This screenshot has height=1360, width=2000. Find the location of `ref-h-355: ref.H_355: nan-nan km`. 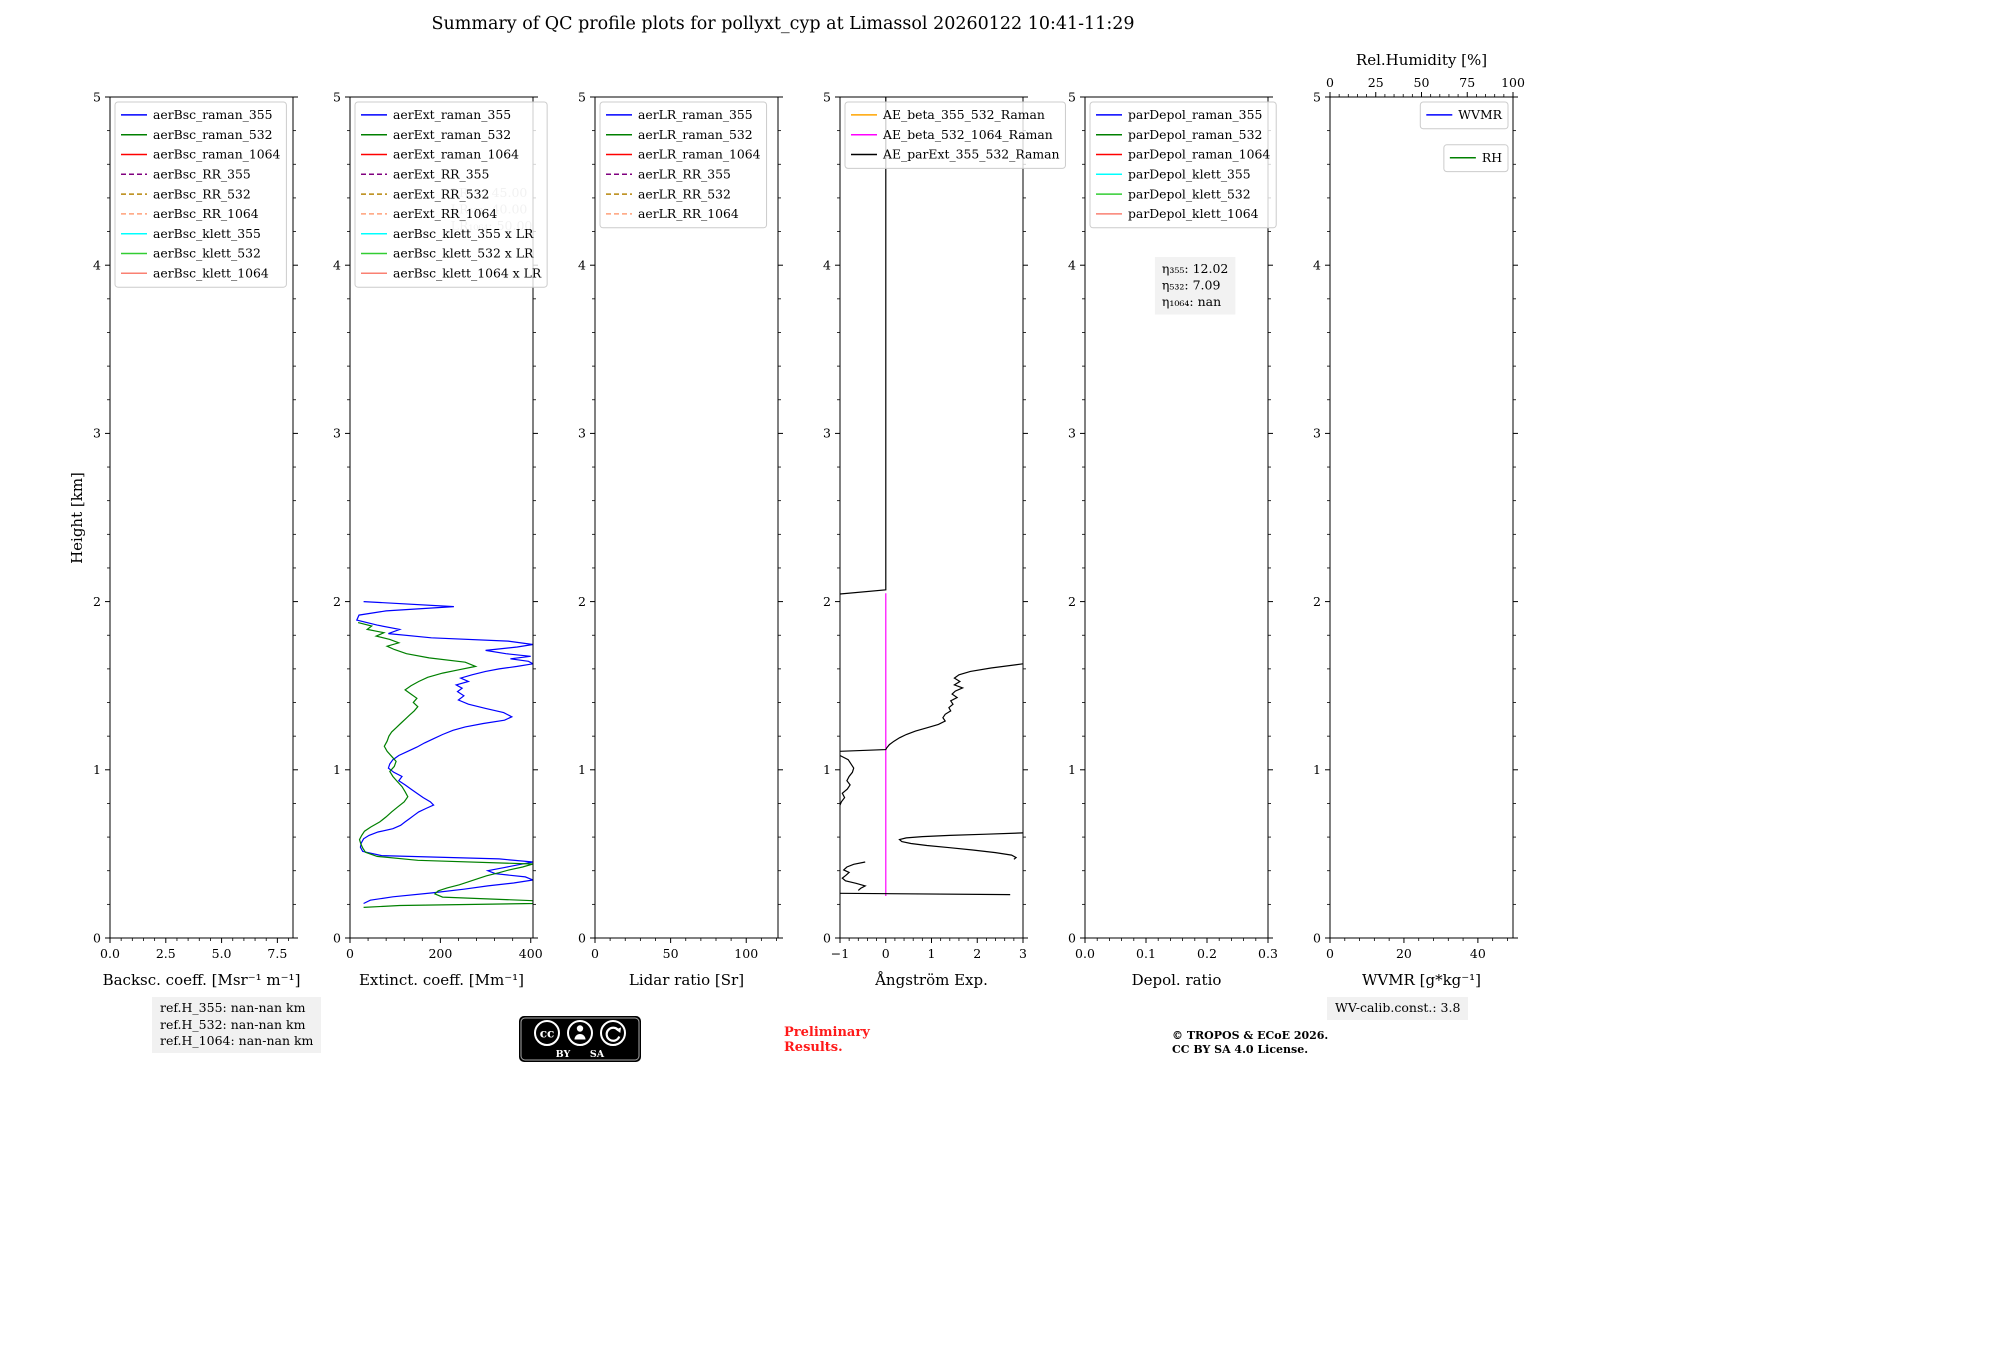

ref-h-355: ref.H_355: nan-nan km is located at coordinates (233, 1007).